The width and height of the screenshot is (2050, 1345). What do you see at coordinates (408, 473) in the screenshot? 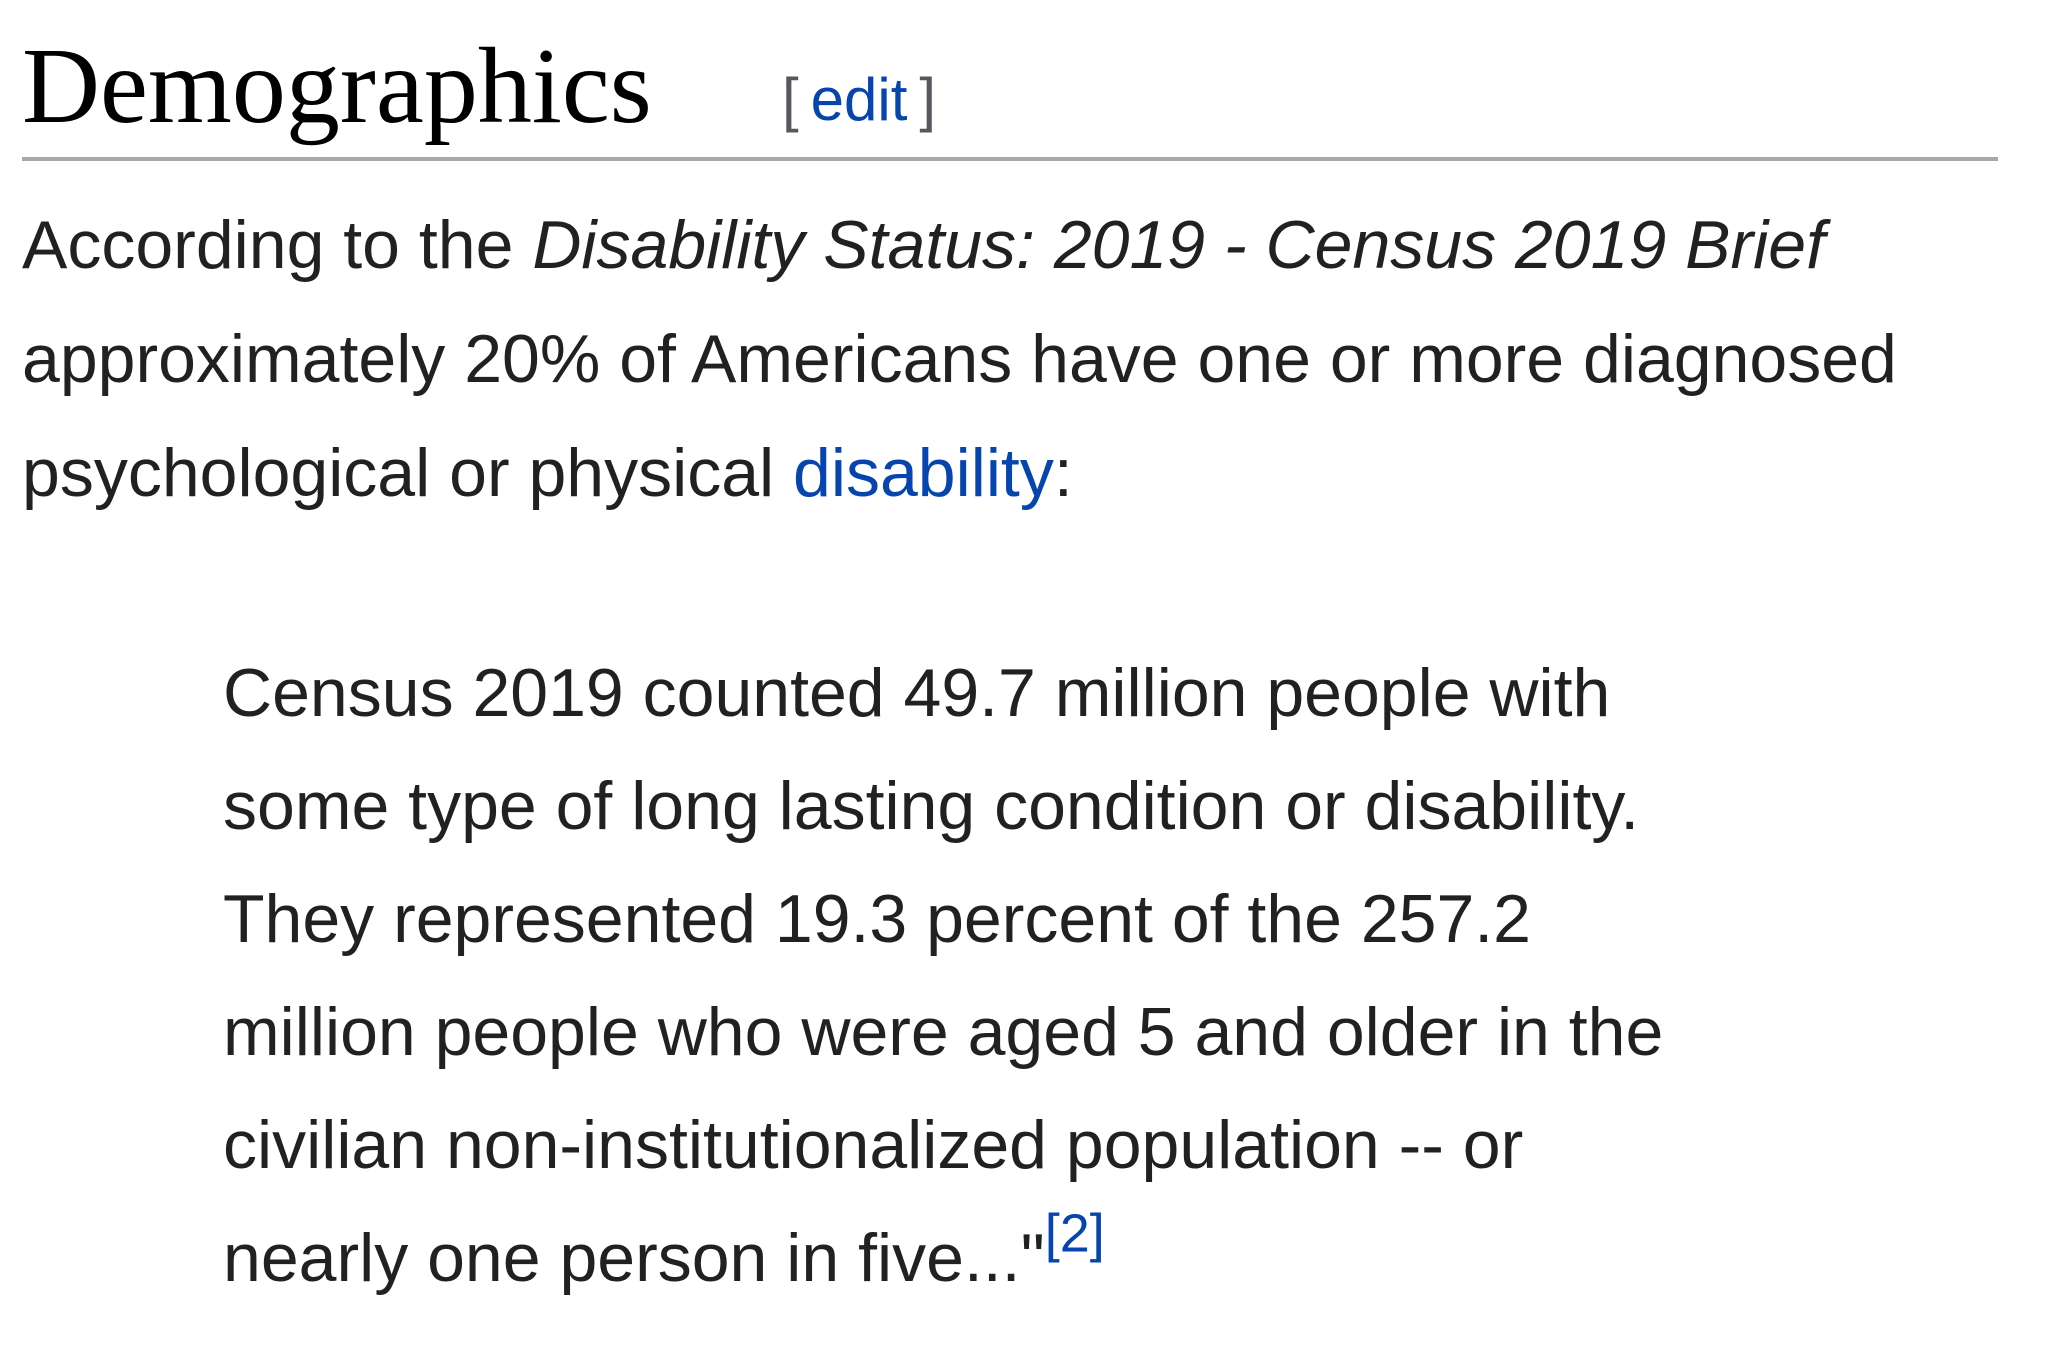
I see `intro-text-line3: psychological or physical` at bounding box center [408, 473].